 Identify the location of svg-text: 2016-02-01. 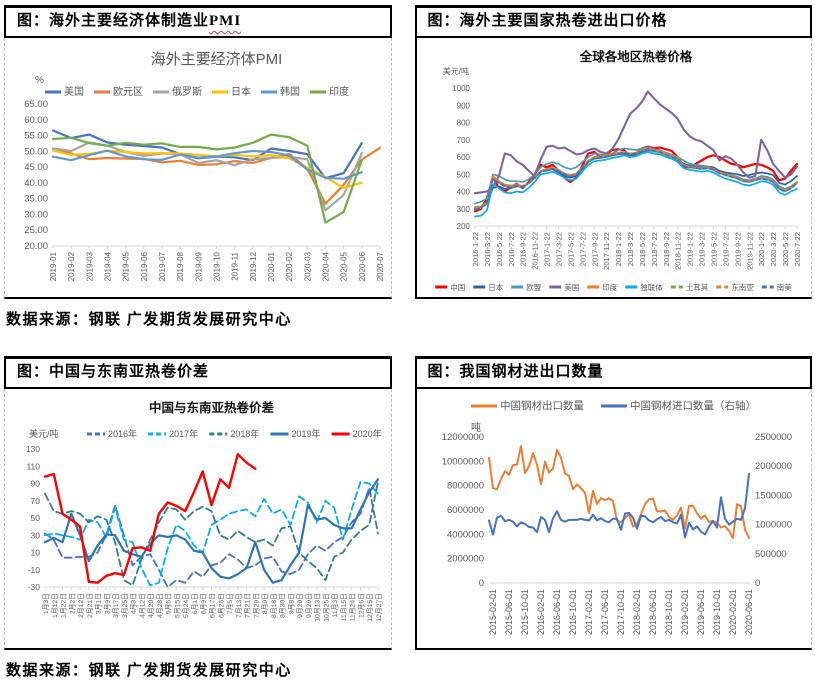
(541, 612).